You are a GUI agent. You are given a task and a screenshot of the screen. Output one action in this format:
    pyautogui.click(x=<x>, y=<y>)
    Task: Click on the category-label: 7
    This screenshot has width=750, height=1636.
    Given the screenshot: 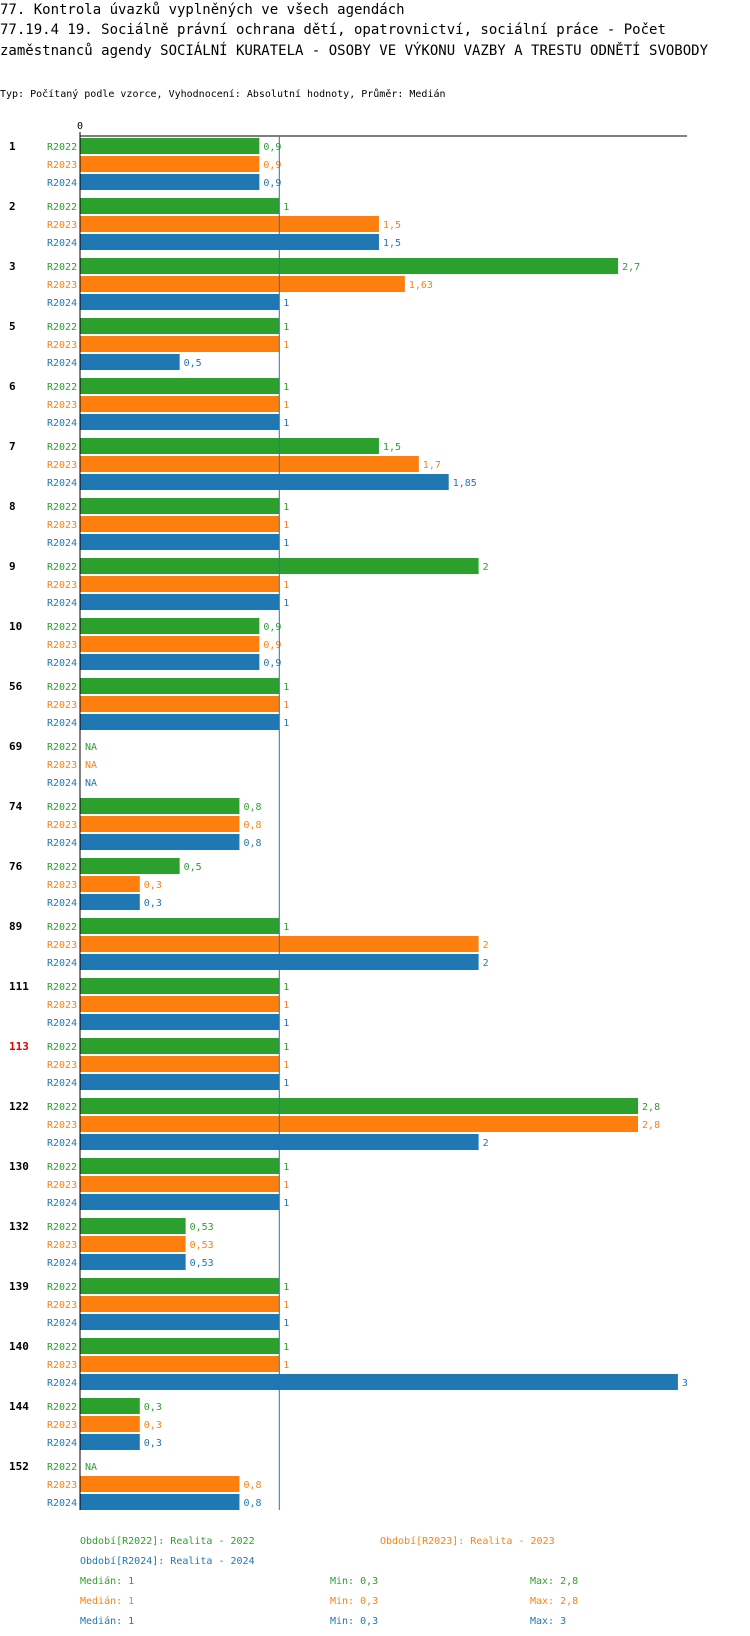 What is the action you would take?
    pyautogui.click(x=12, y=446)
    